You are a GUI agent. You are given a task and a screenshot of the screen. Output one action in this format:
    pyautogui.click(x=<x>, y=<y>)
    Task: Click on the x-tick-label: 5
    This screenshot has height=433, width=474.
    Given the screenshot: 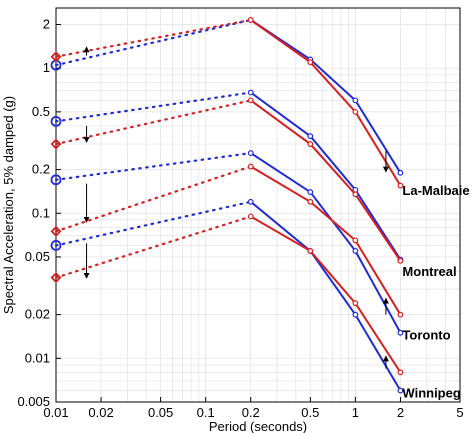 What is the action you would take?
    pyautogui.click(x=459, y=412)
    